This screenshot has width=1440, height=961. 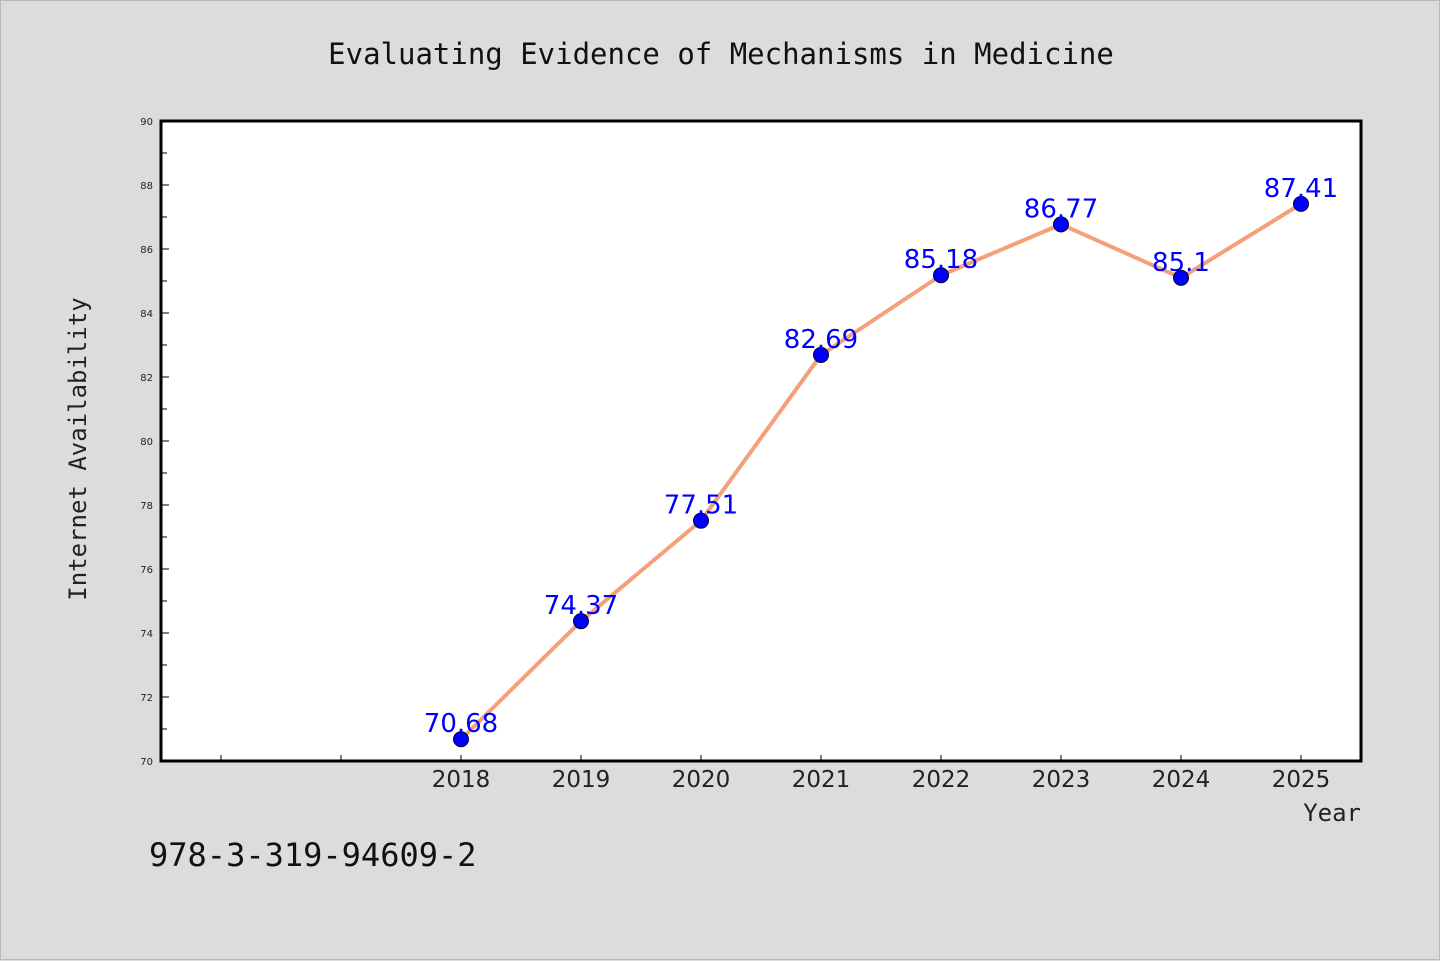 What do you see at coordinates (146, 186) in the screenshot?
I see `y-tick-label: 88` at bounding box center [146, 186].